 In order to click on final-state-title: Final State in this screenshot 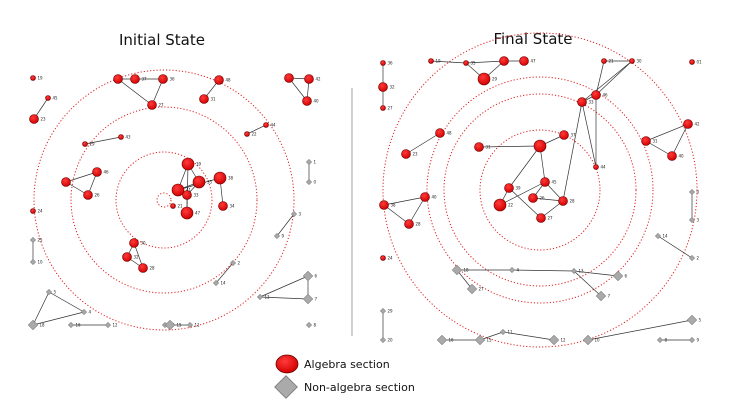, I will do `click(532, 39)`.